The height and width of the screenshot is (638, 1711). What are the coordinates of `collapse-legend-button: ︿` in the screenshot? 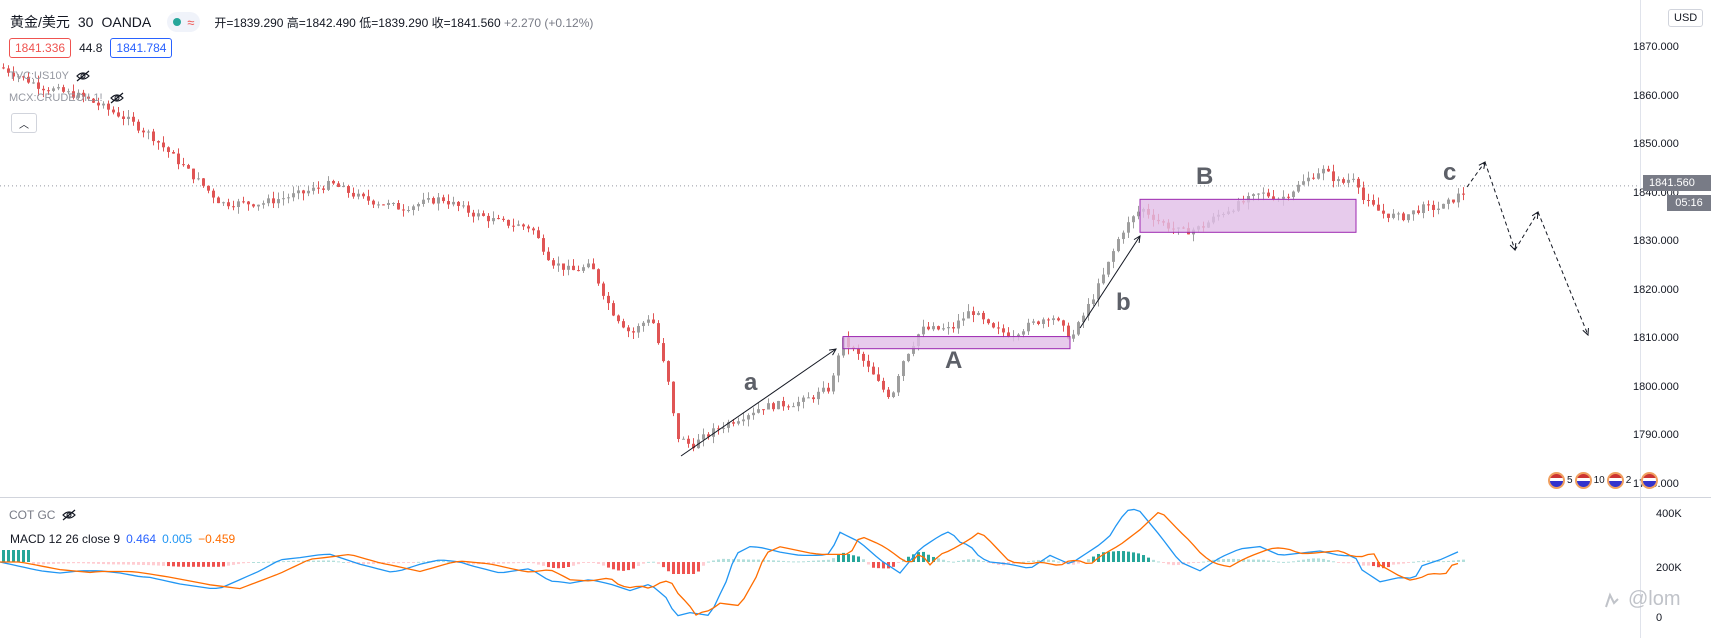 It's located at (24, 123).